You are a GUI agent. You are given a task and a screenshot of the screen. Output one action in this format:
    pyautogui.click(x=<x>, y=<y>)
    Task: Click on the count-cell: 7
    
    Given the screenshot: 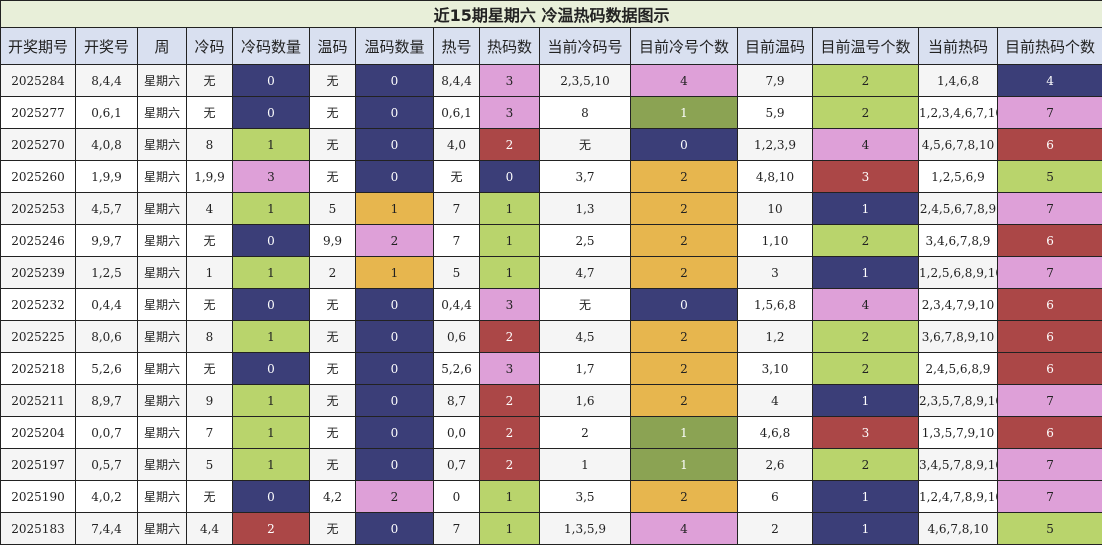 What is the action you would take?
    pyautogui.click(x=1050, y=401)
    